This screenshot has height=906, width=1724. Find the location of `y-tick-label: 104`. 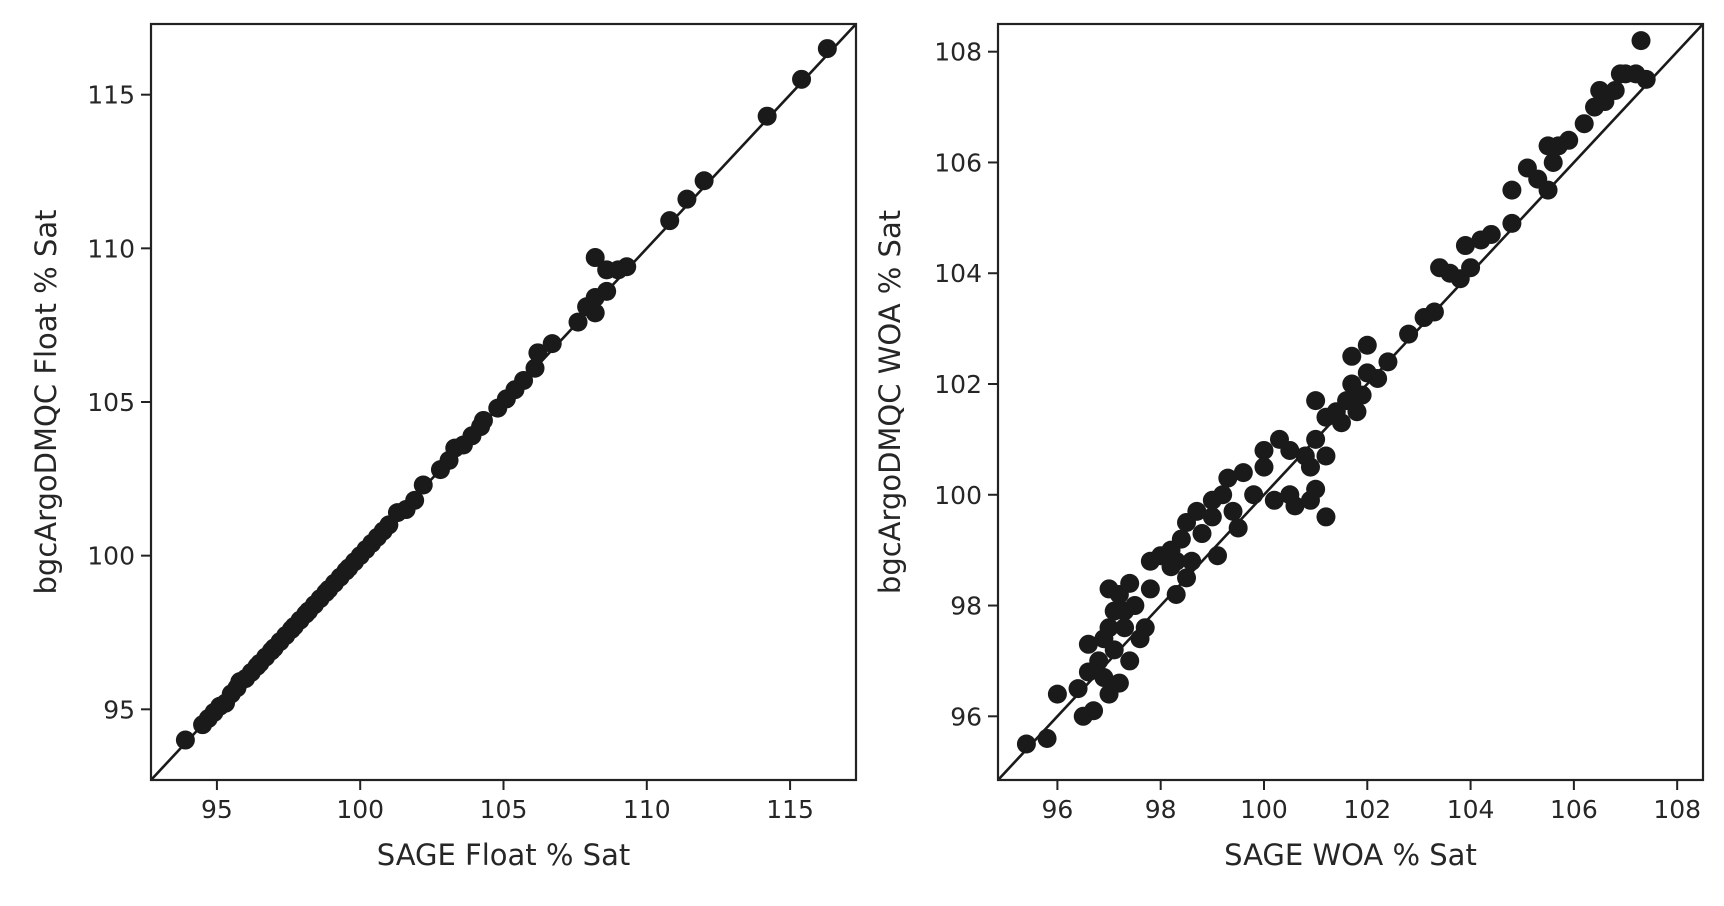

y-tick-label: 104 is located at coordinates (958, 273).